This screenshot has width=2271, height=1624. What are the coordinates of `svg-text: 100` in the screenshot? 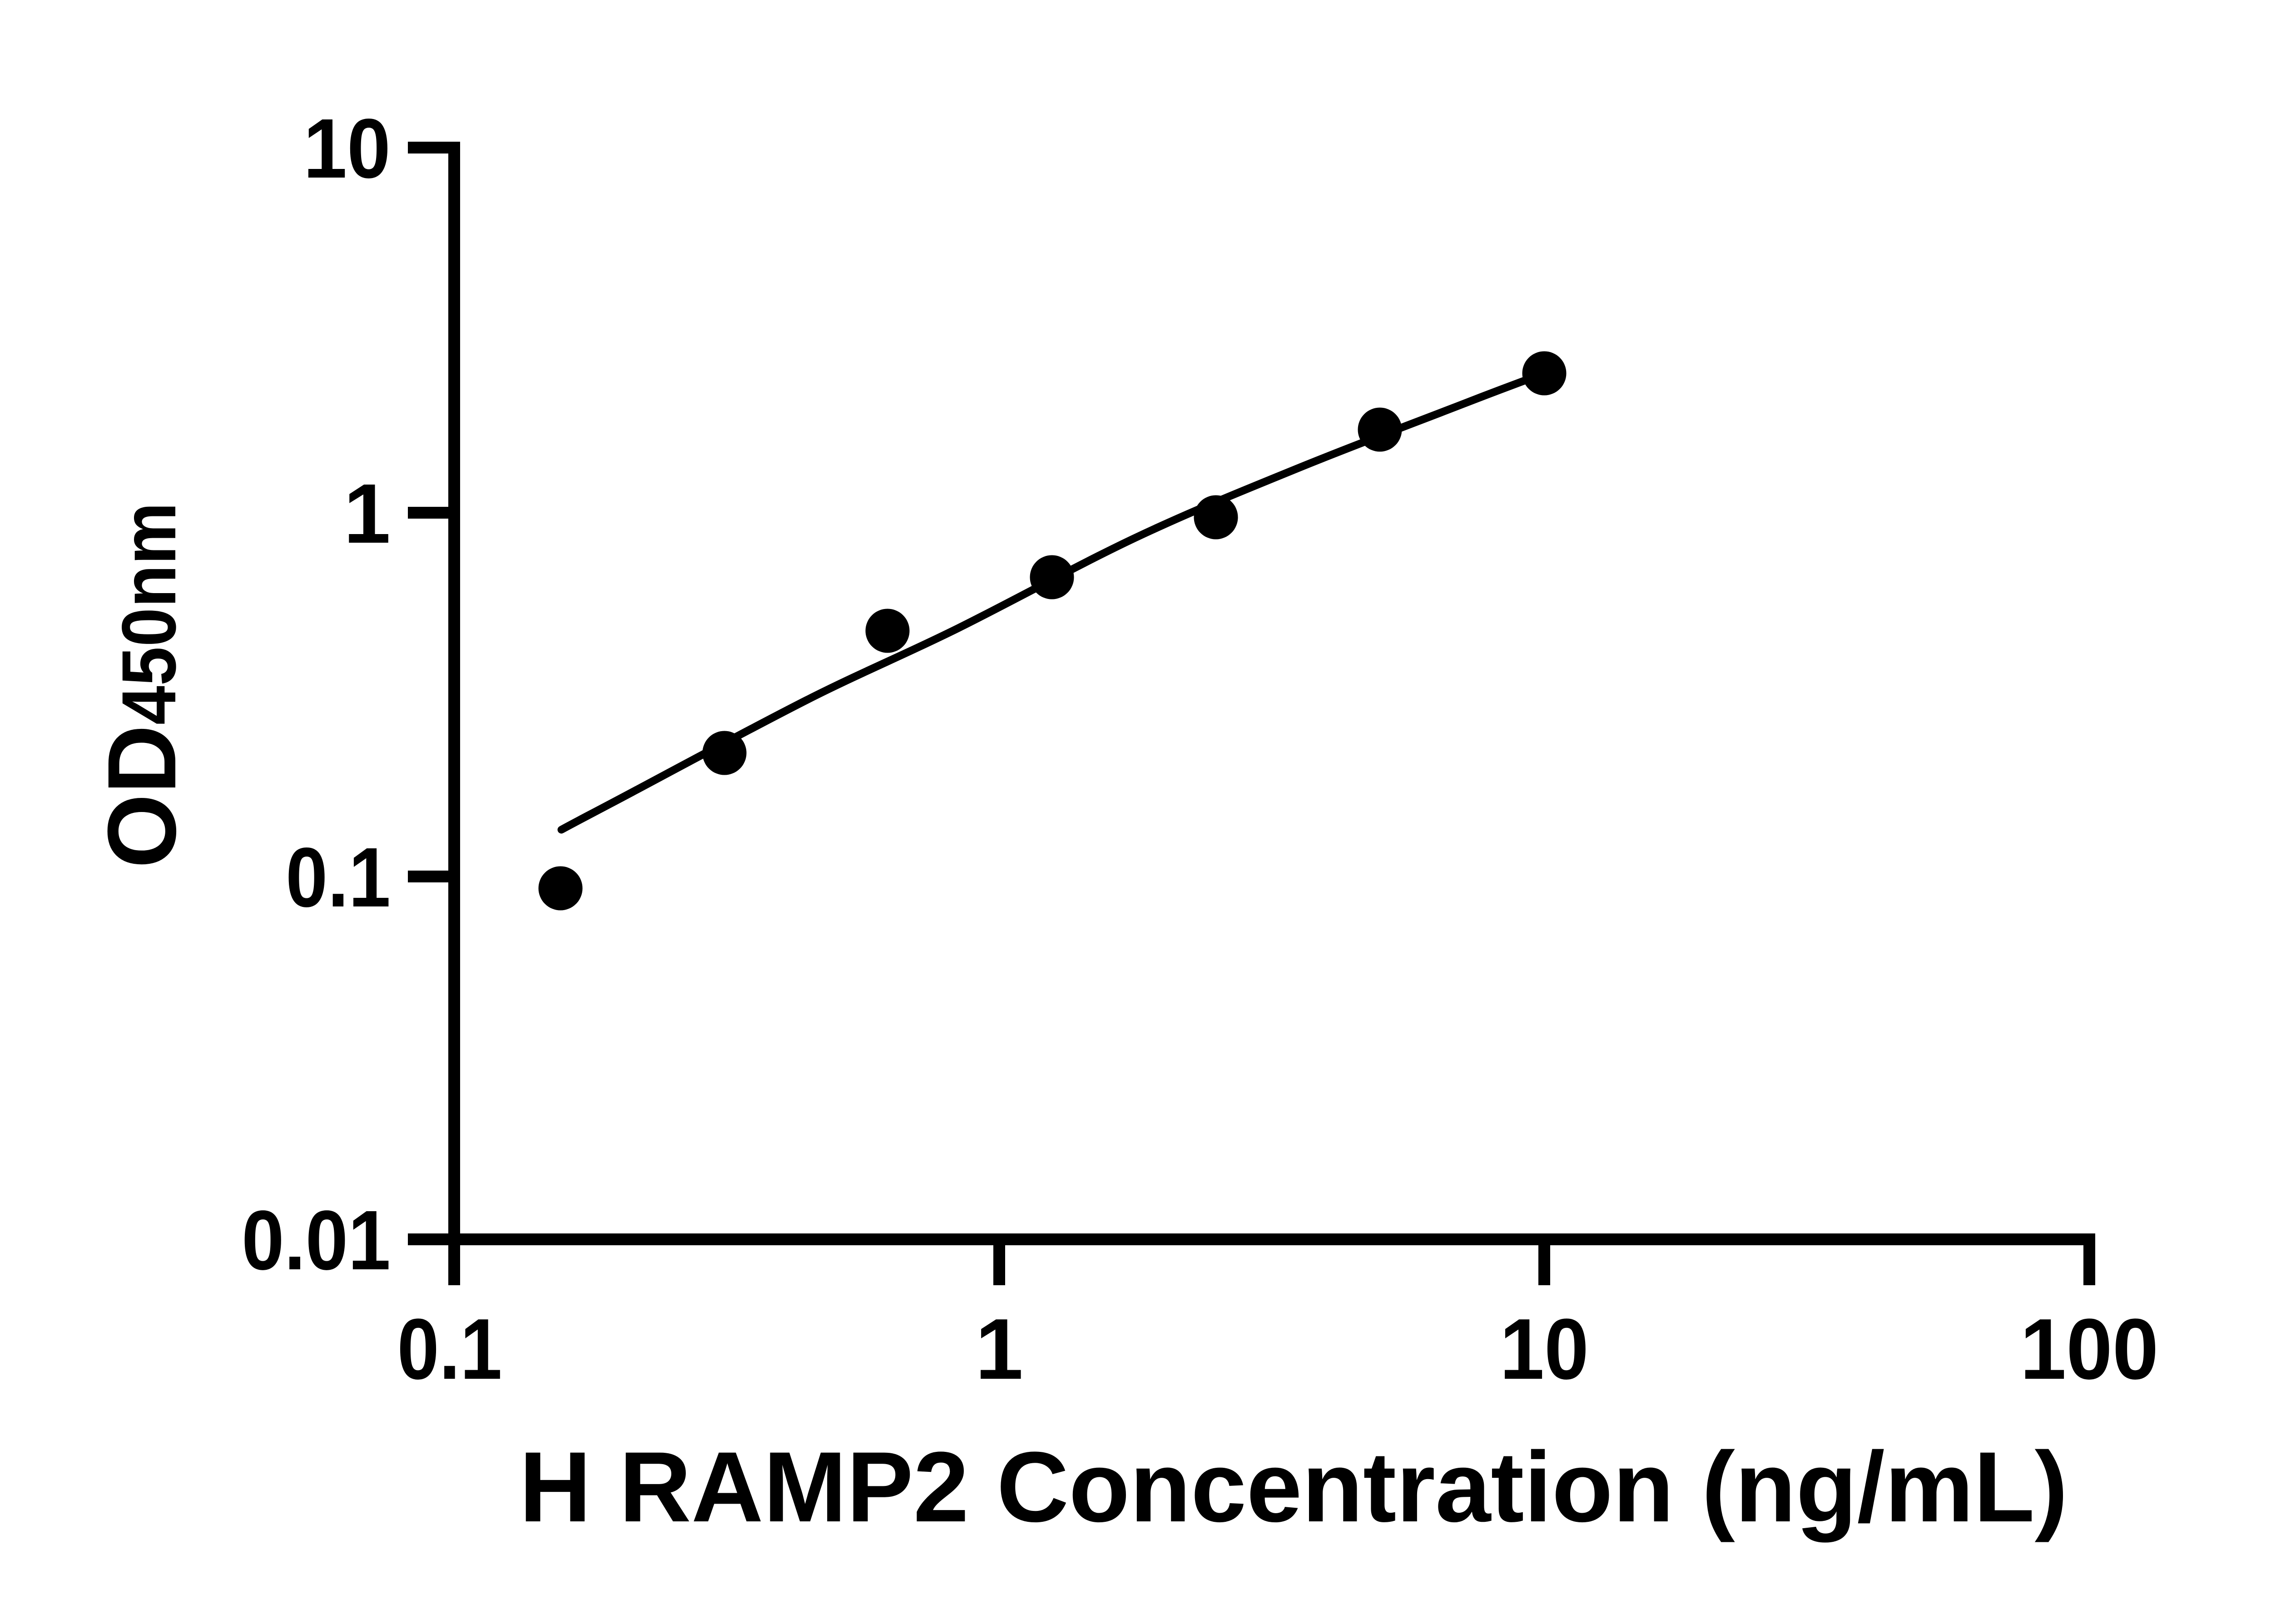 It's located at (2089, 1349).